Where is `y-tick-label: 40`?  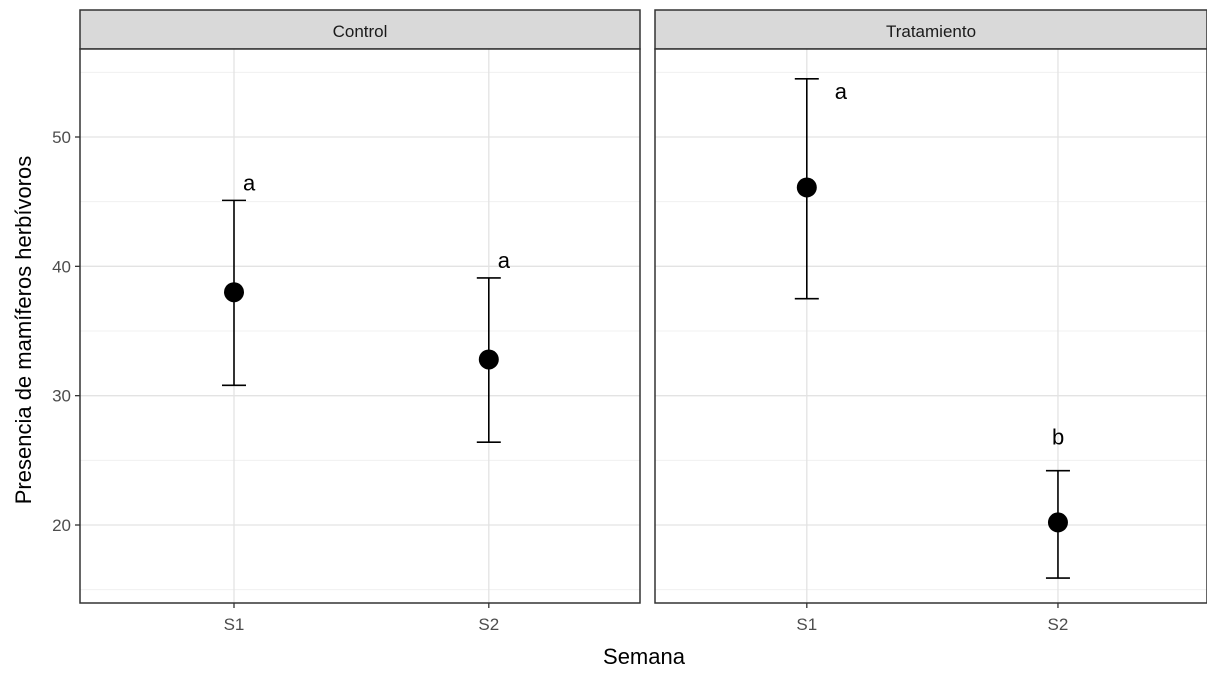
y-tick-label: 40 is located at coordinates (61, 266).